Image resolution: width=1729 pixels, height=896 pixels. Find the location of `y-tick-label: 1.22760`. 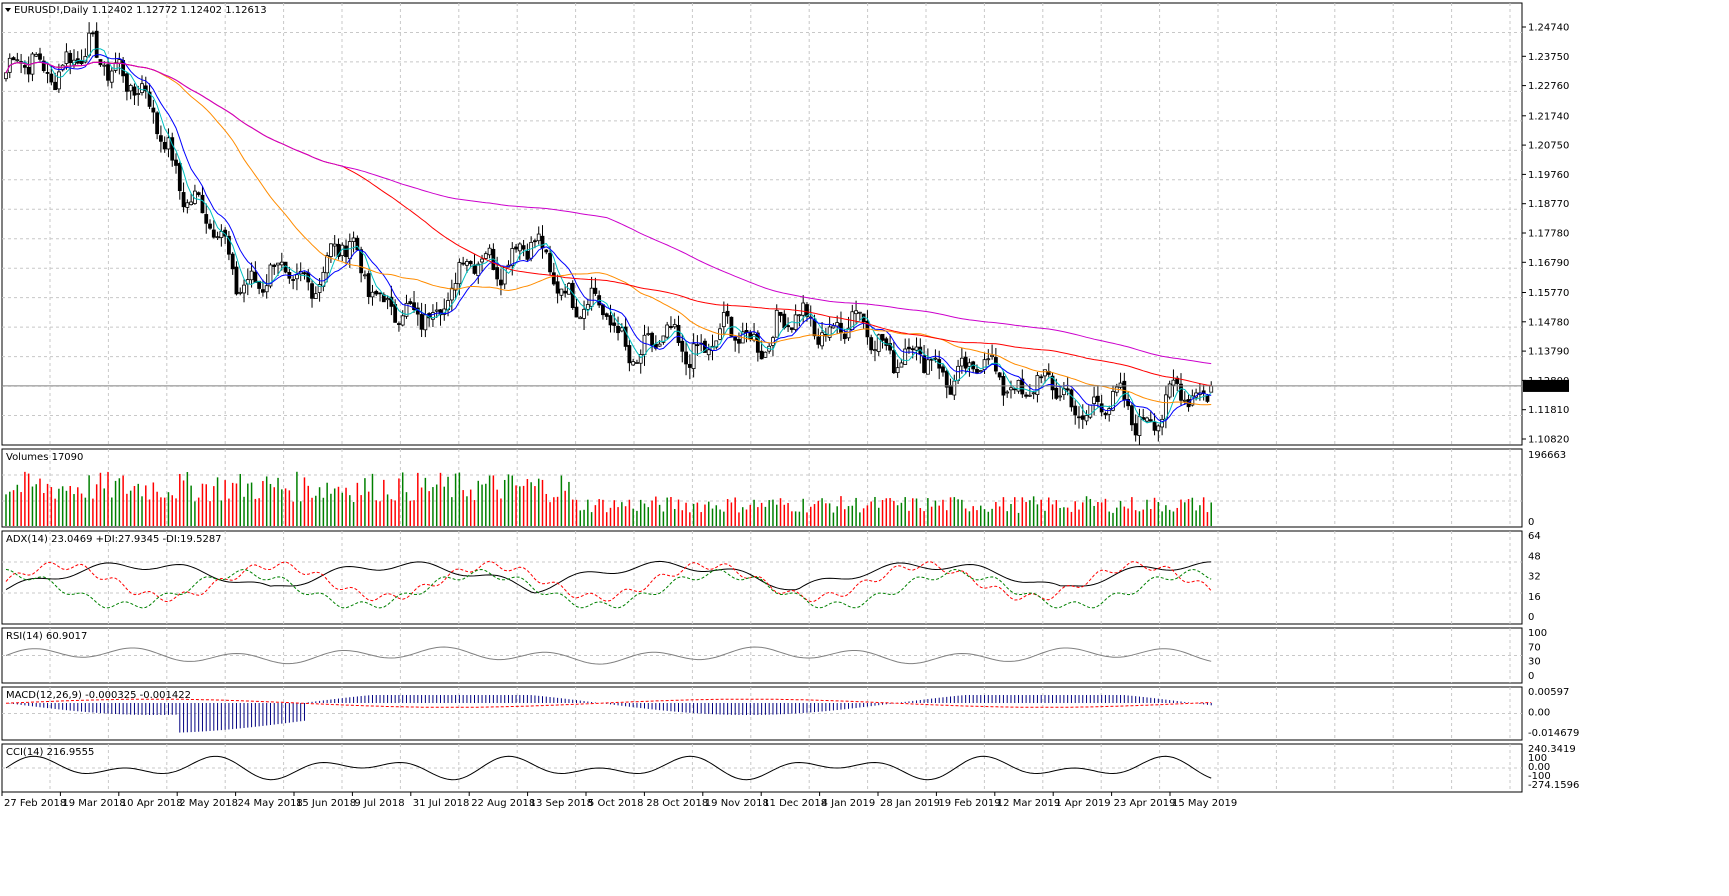

y-tick-label: 1.22760 is located at coordinates (1548, 86).